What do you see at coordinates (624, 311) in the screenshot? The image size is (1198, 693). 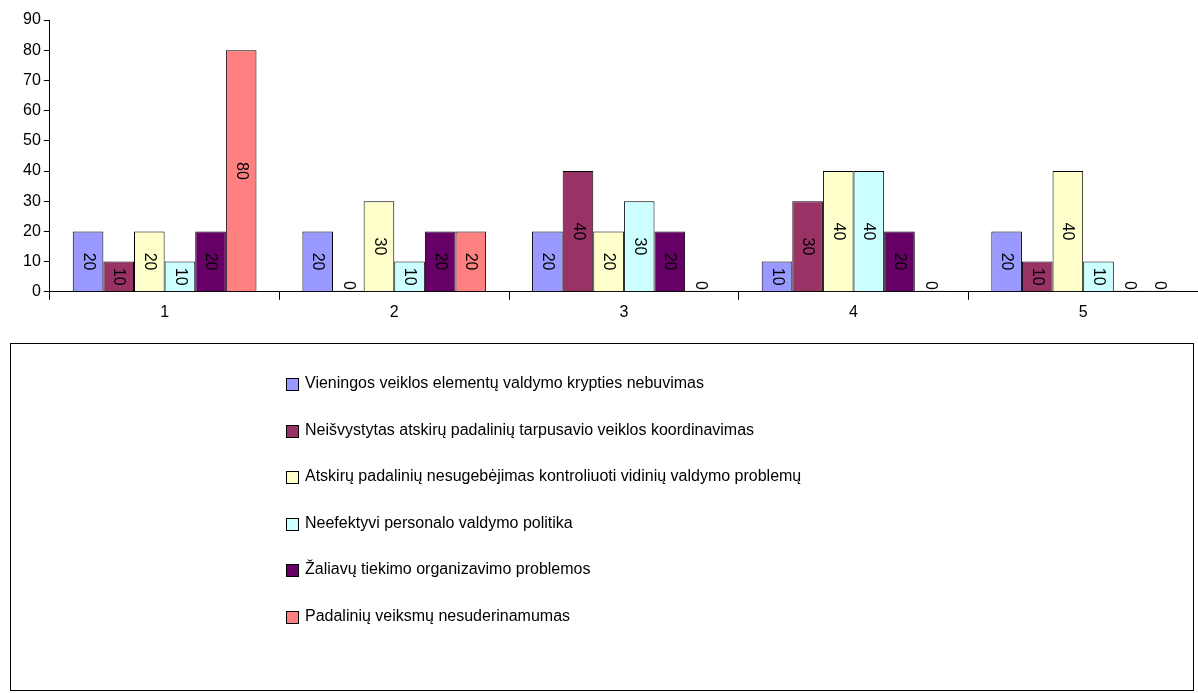 I see `x-tick-label: 3` at bounding box center [624, 311].